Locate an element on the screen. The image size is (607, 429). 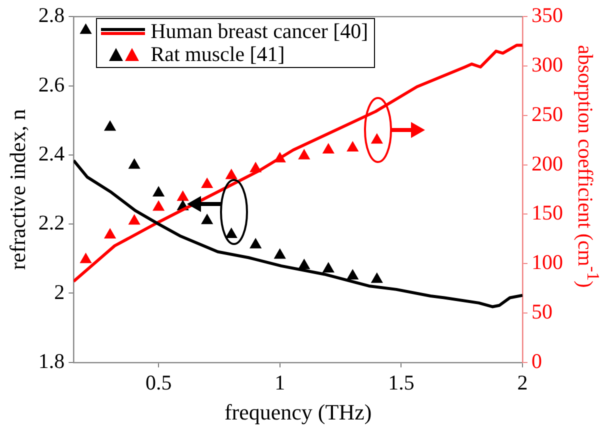
x-axis-title: frequency (THz) is located at coordinates (298, 412).